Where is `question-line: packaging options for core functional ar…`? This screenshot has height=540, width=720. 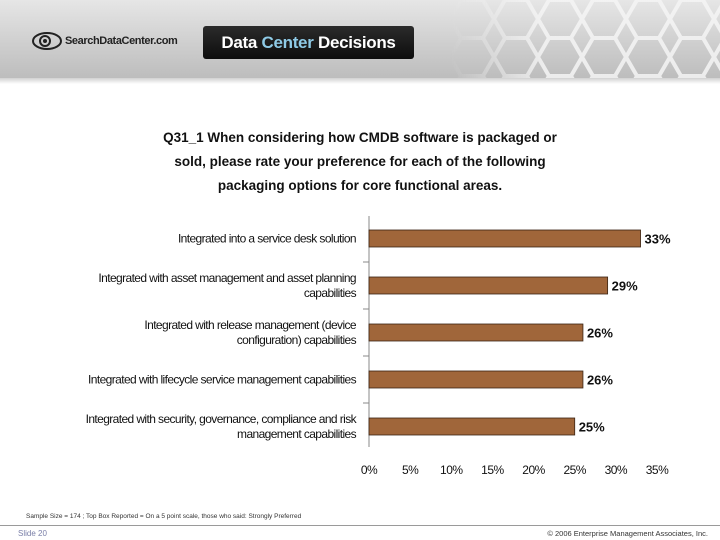 question-line: packaging options for core functional ar… is located at coordinates (360, 185).